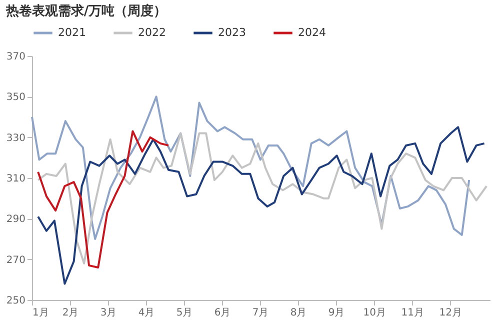  Describe the element at coordinates (103, 199) in the screenshot. I see `line-series` at that location.